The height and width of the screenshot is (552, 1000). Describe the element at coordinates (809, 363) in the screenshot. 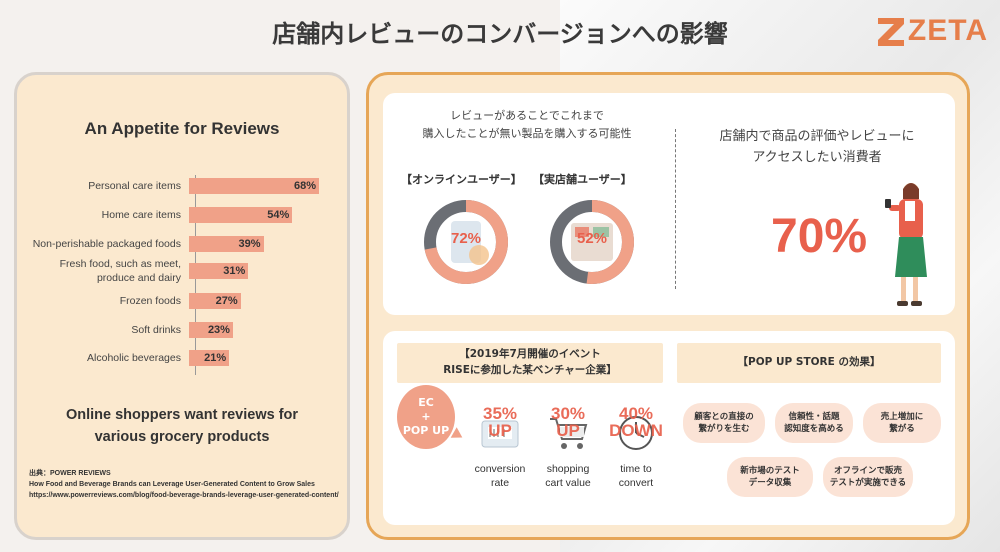

I see `popup-effects-heading: 【POP UP STORE の効果】` at that location.